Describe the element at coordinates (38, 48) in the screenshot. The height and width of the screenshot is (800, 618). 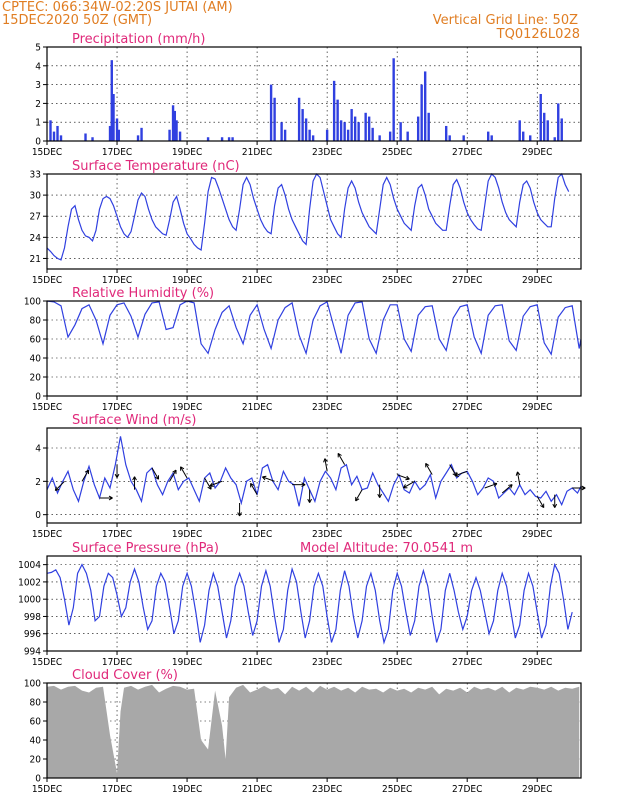
I see `y-tick-label: 5` at that location.